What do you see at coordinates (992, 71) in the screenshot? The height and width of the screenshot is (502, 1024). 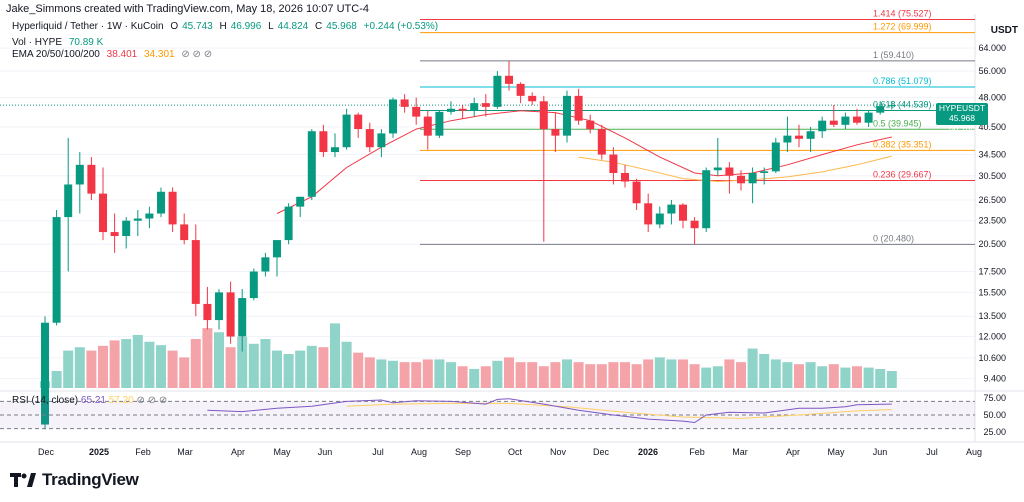 I see `price-tick-label: 56.000` at bounding box center [992, 71].